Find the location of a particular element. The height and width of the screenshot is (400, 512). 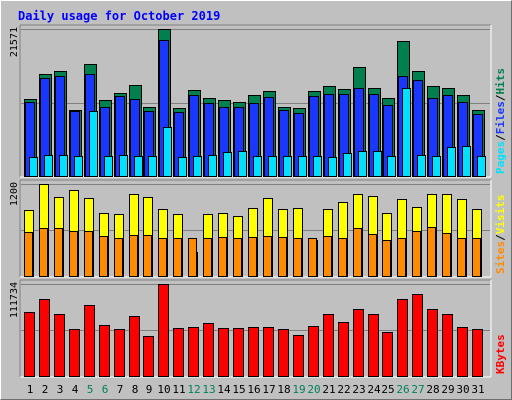

legend-middle: Sites/Visits is located at coordinates (500, 235).